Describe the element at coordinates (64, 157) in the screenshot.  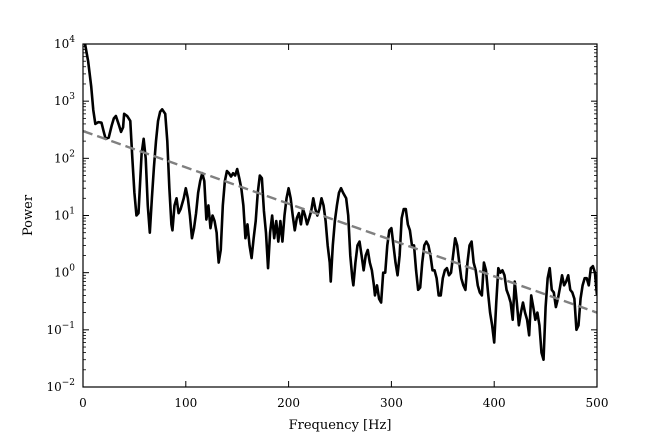
I see `y-tick-label: 10²` at that location.